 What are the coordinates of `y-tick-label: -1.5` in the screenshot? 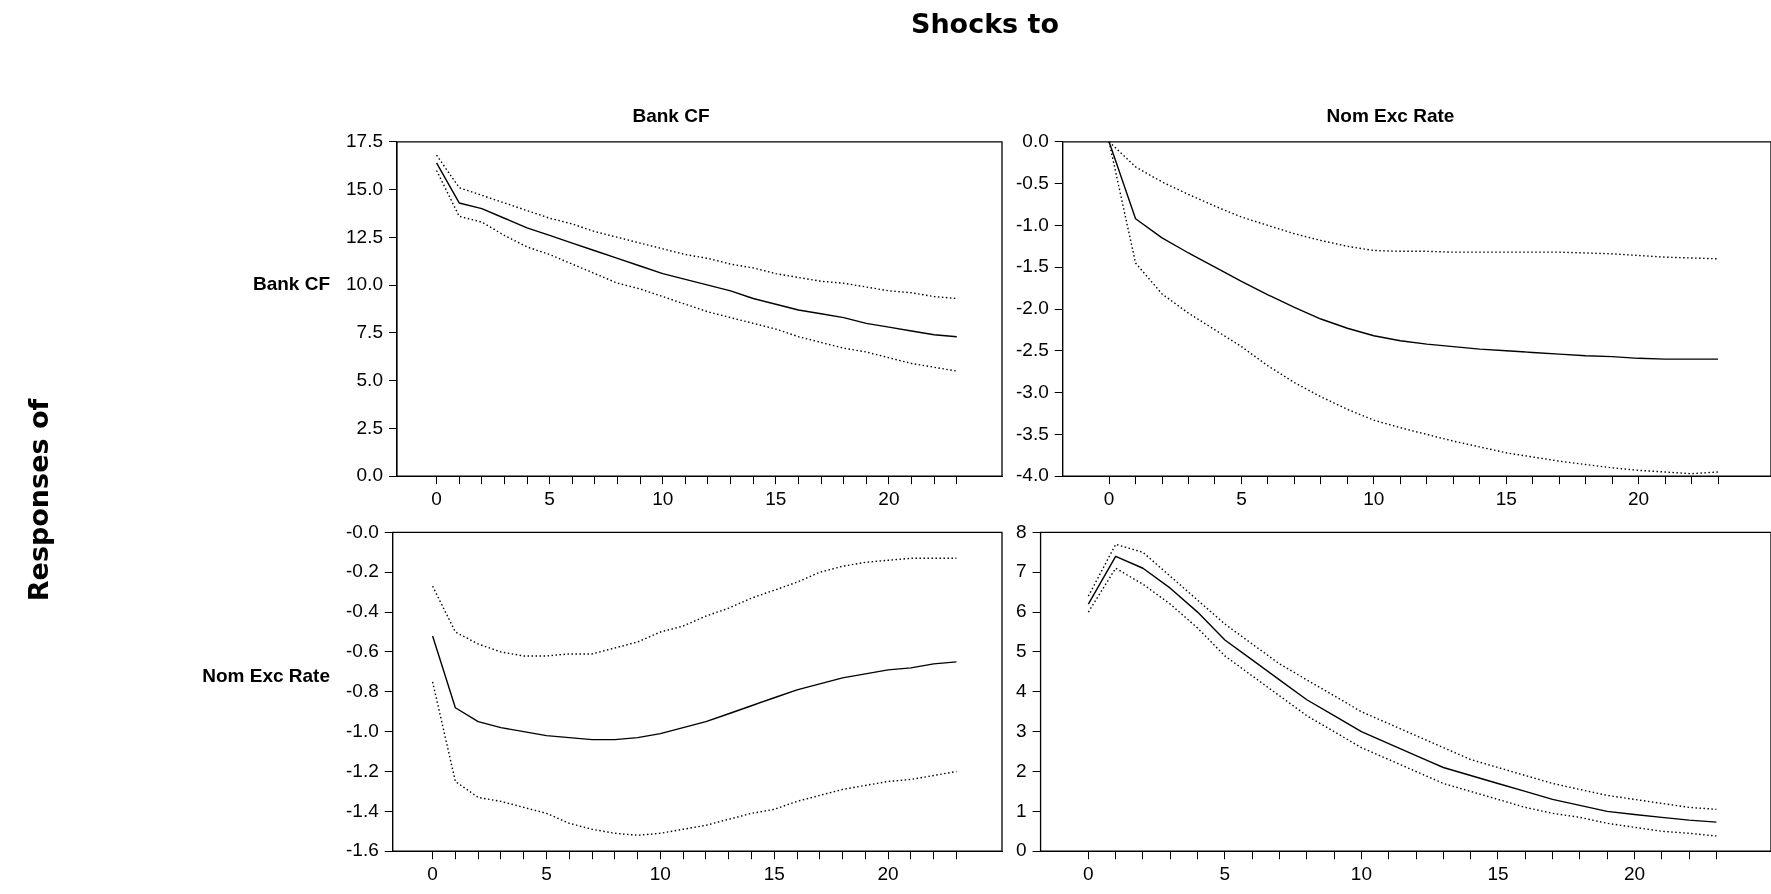 It's located at (1032, 266).